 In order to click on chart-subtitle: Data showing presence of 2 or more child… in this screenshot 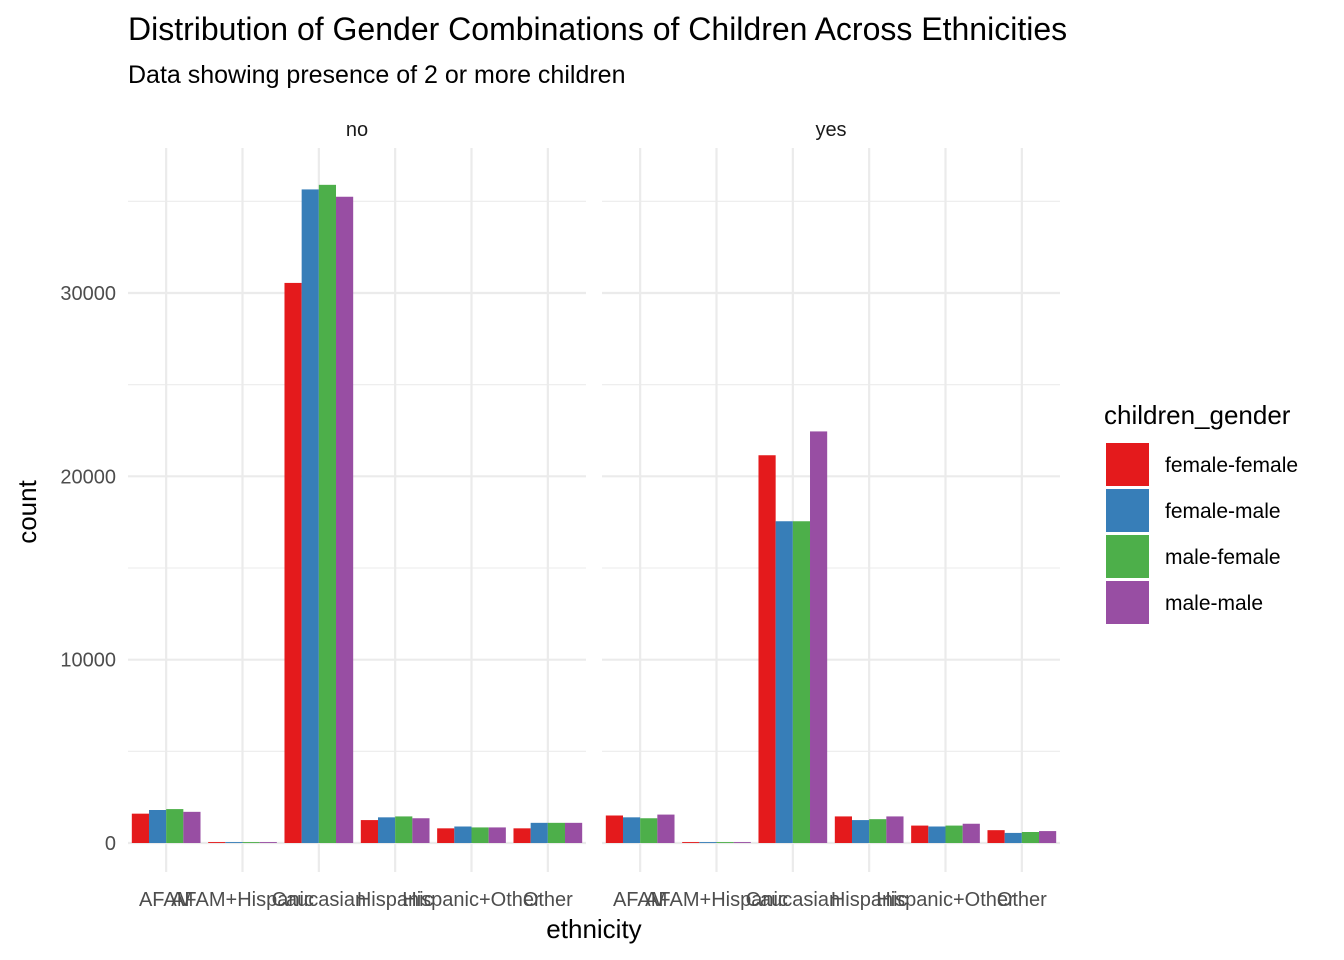, I will do `click(377, 75)`.